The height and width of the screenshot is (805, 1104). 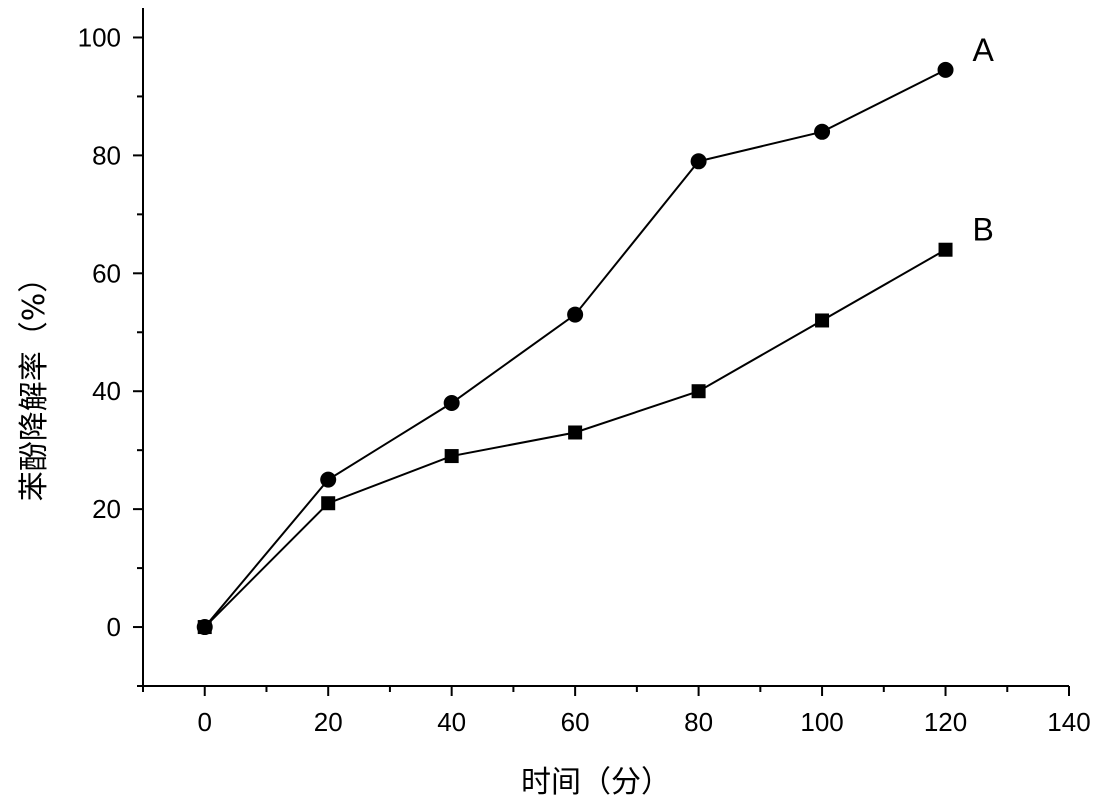 What do you see at coordinates (575, 722) in the screenshot?
I see `x-tick-label: 60` at bounding box center [575, 722].